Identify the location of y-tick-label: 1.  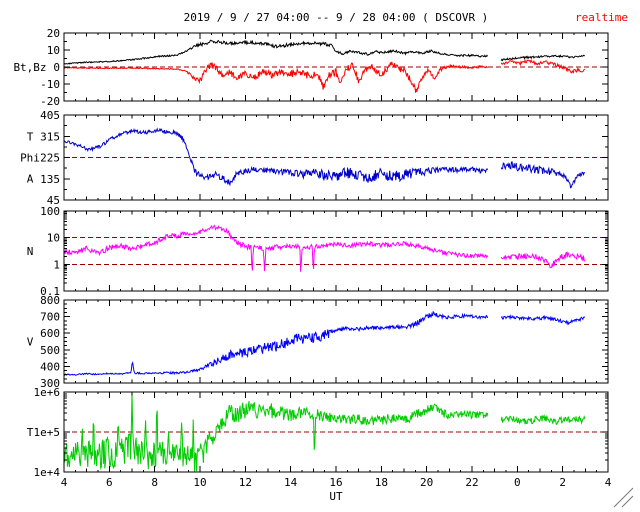
(56, 264).